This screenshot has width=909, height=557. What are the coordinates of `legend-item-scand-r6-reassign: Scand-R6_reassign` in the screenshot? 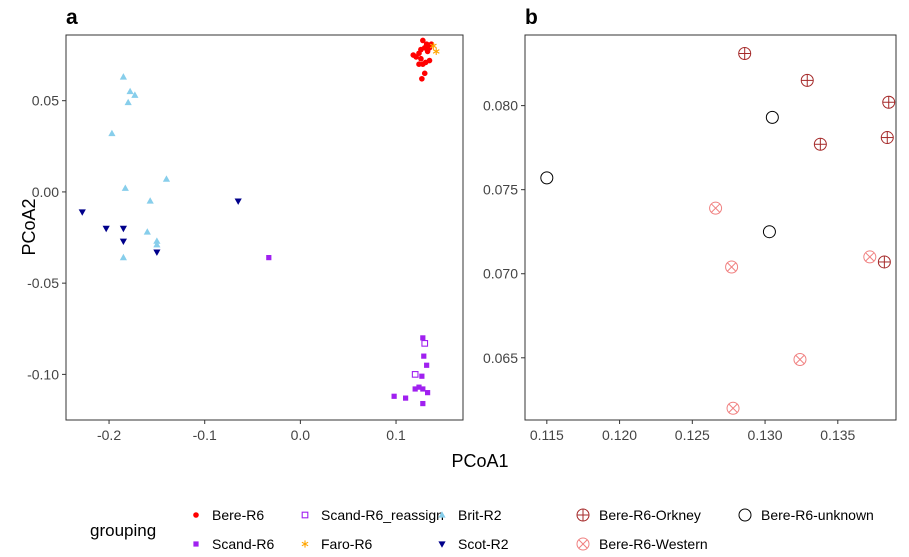 It's located at (372, 515).